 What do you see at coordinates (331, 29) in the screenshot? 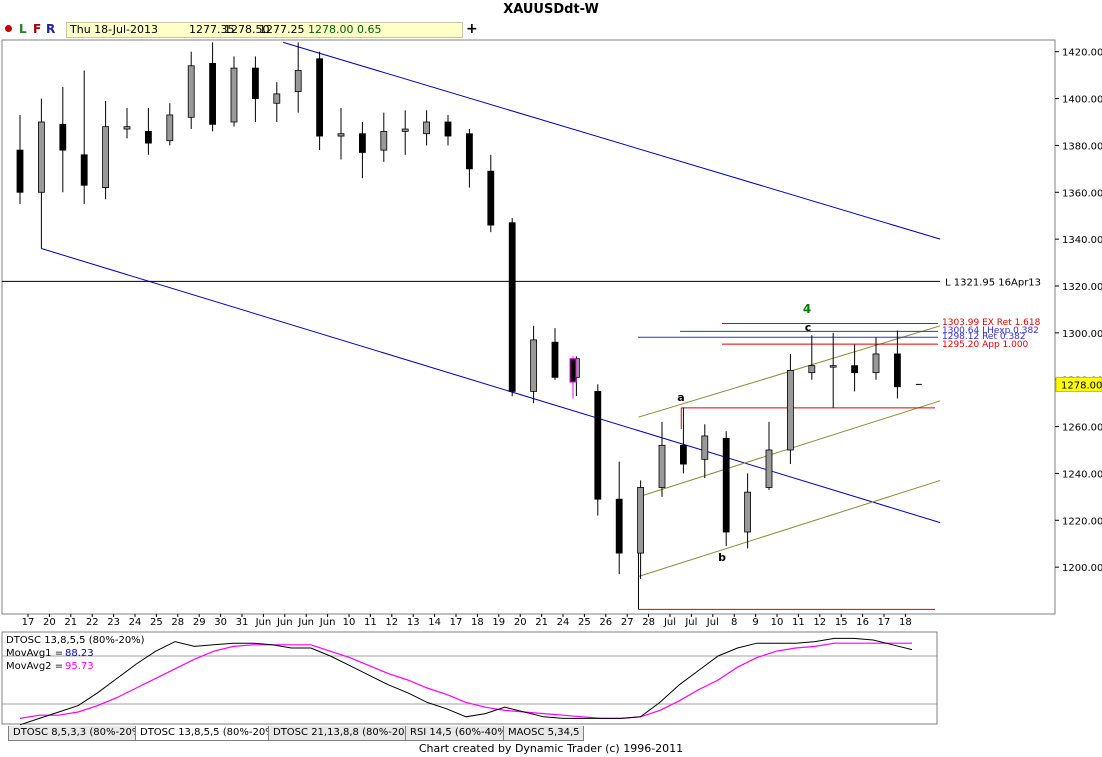
I see `info-close: 1278.00` at bounding box center [331, 29].